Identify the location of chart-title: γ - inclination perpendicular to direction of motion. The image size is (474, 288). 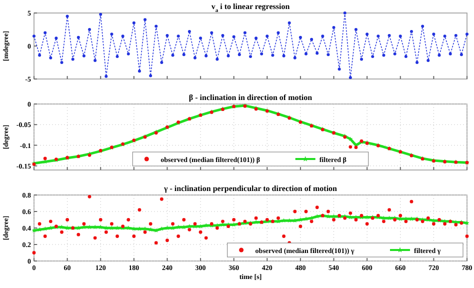
(250, 188).